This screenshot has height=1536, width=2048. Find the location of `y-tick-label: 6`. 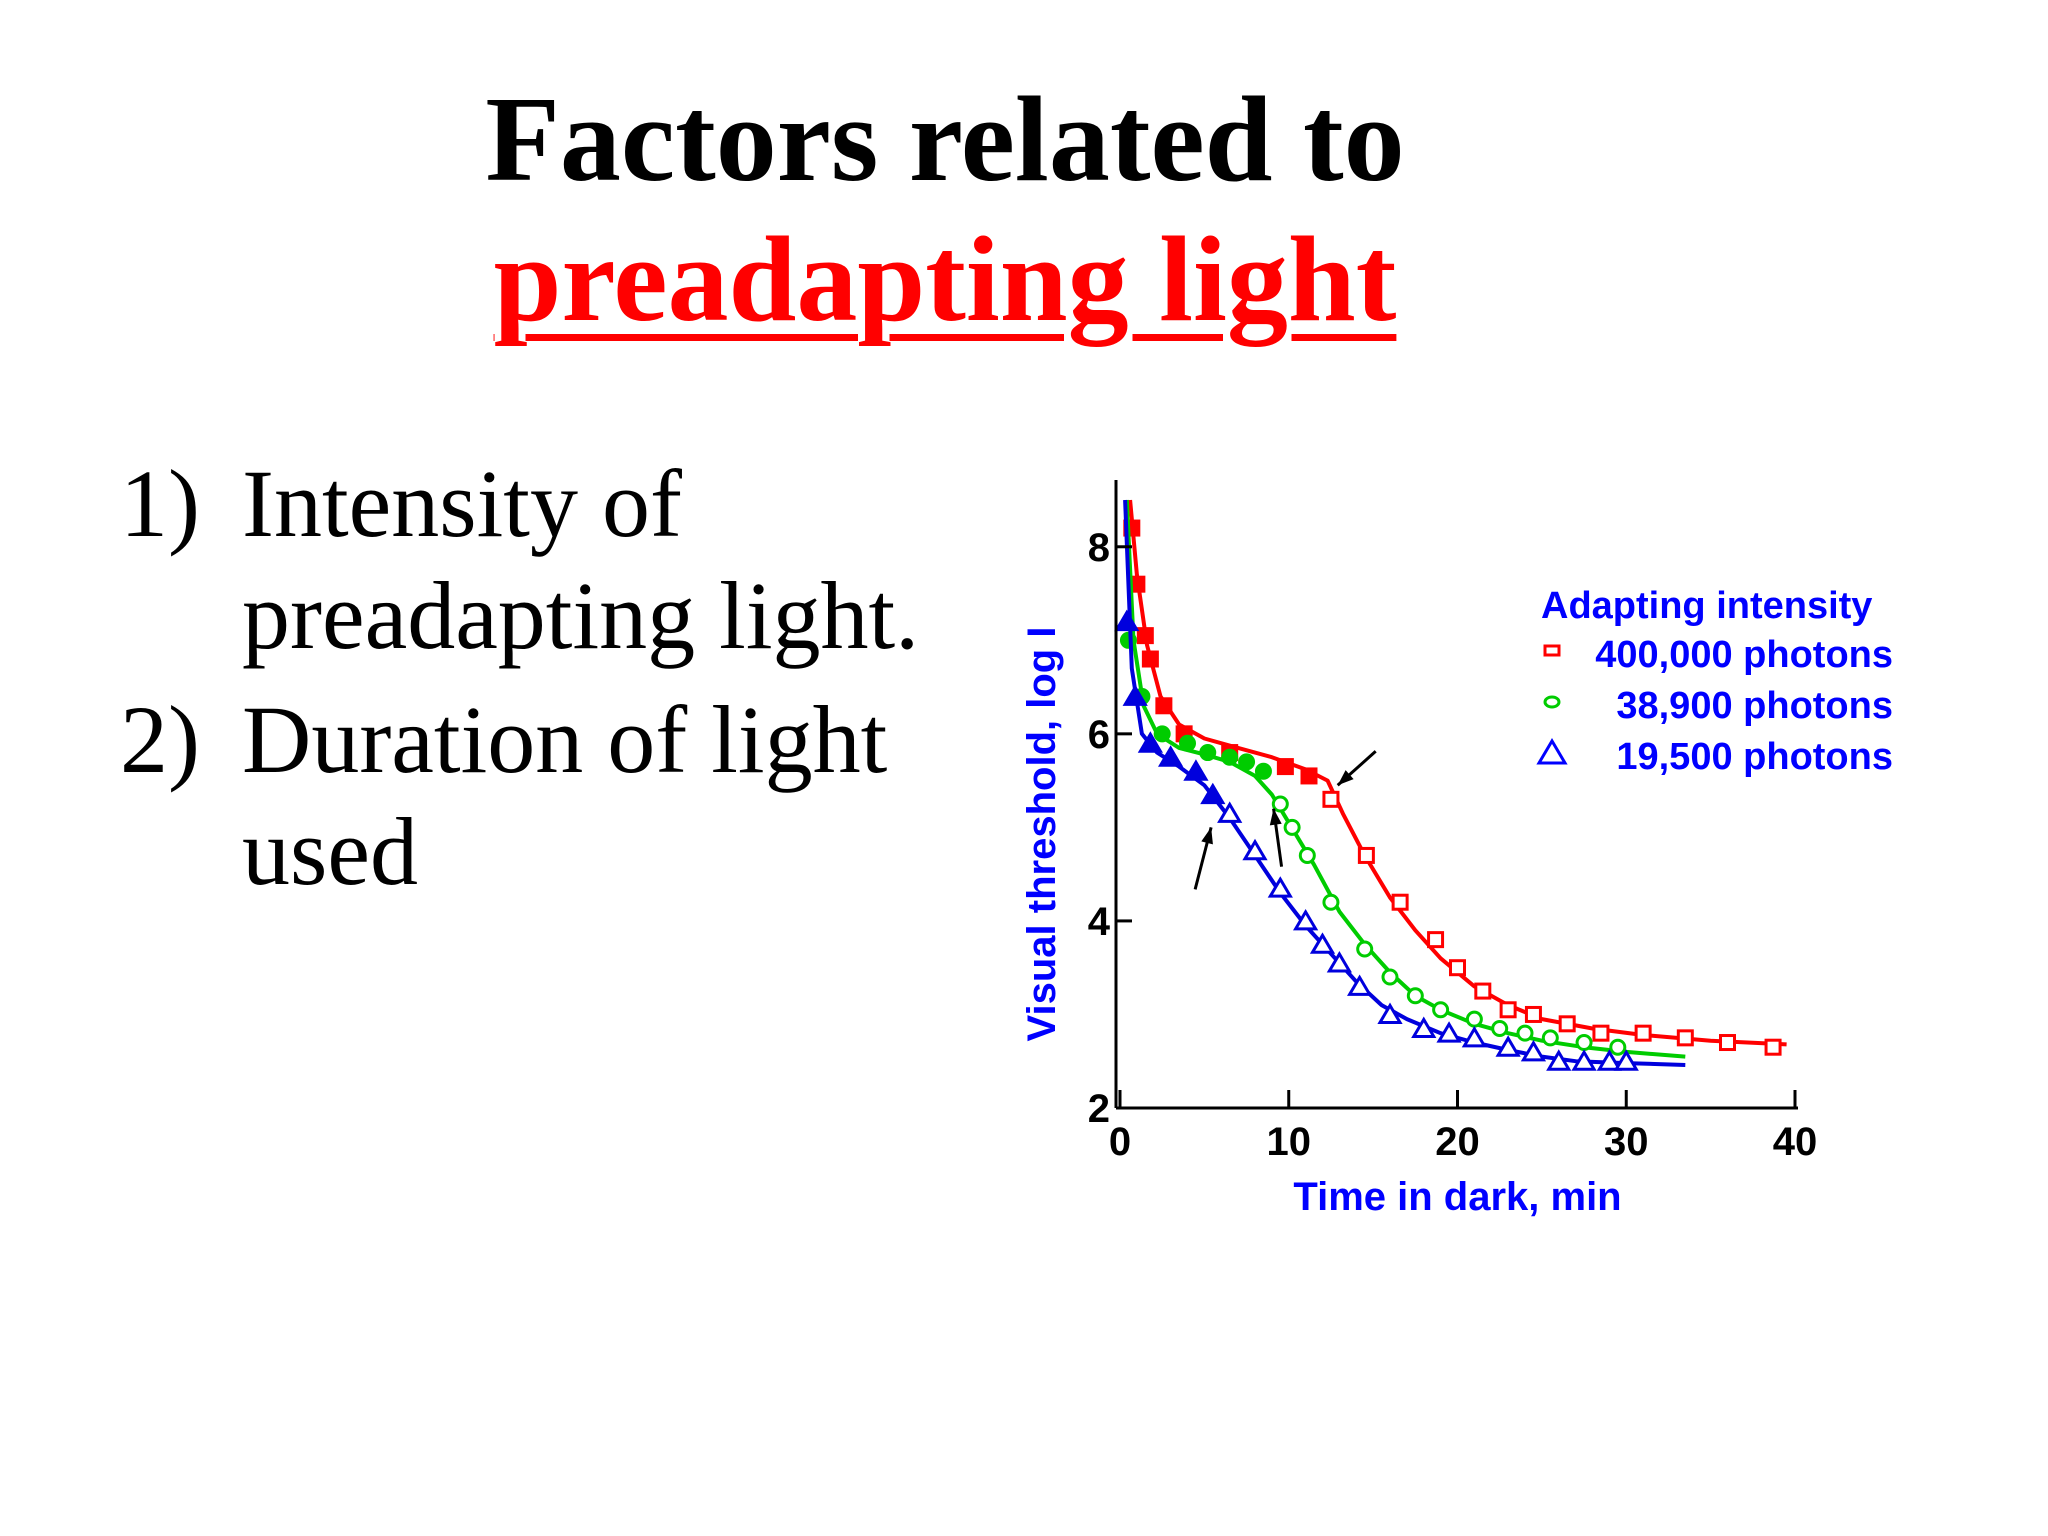

y-tick-label: 6 is located at coordinates (1099, 735).